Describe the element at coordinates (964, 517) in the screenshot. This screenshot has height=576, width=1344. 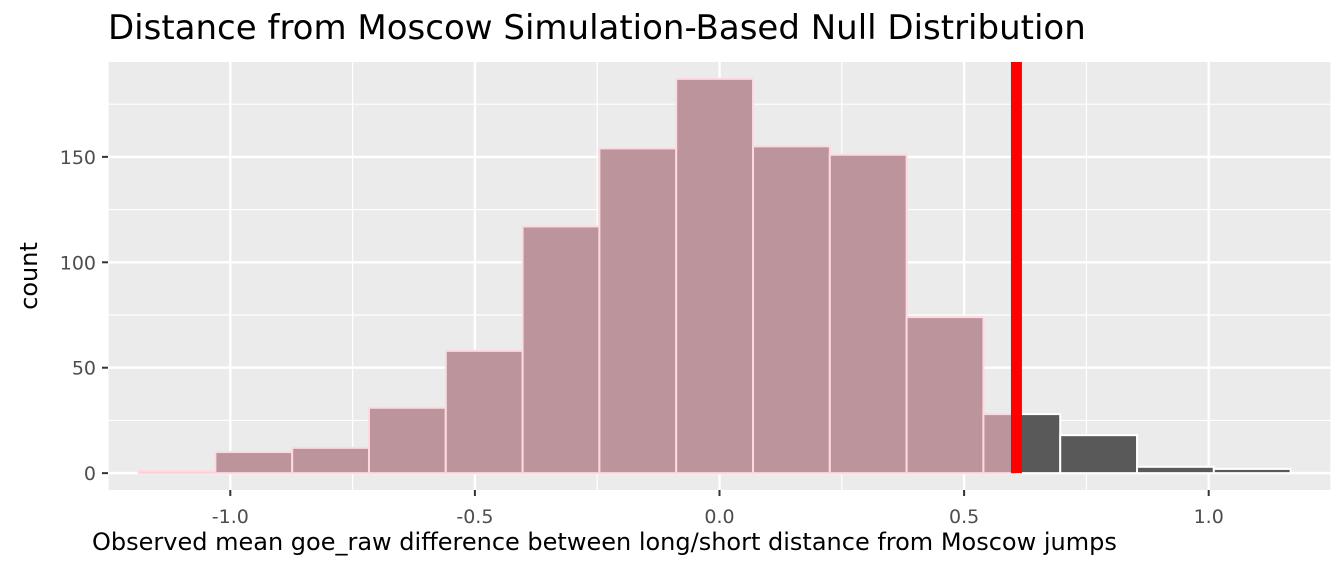
I see `x-tick-label: 0.5` at that location.